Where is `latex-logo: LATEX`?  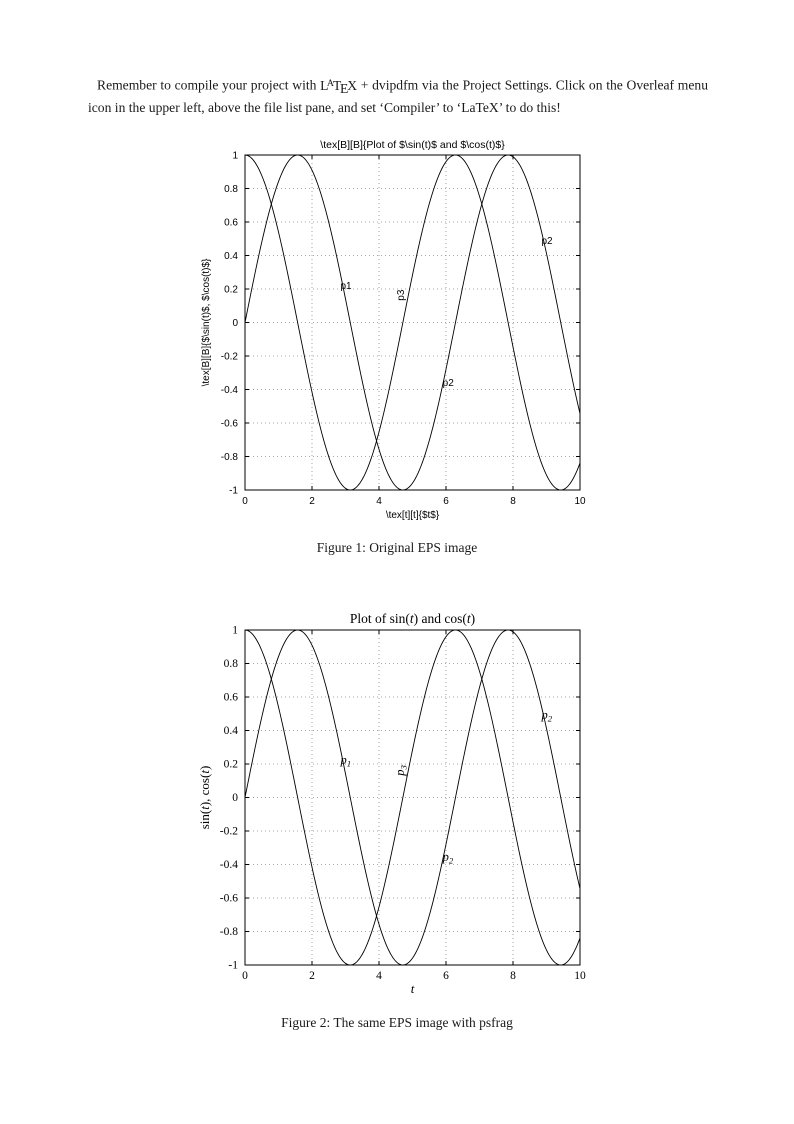 latex-logo: LATEX is located at coordinates (339, 86).